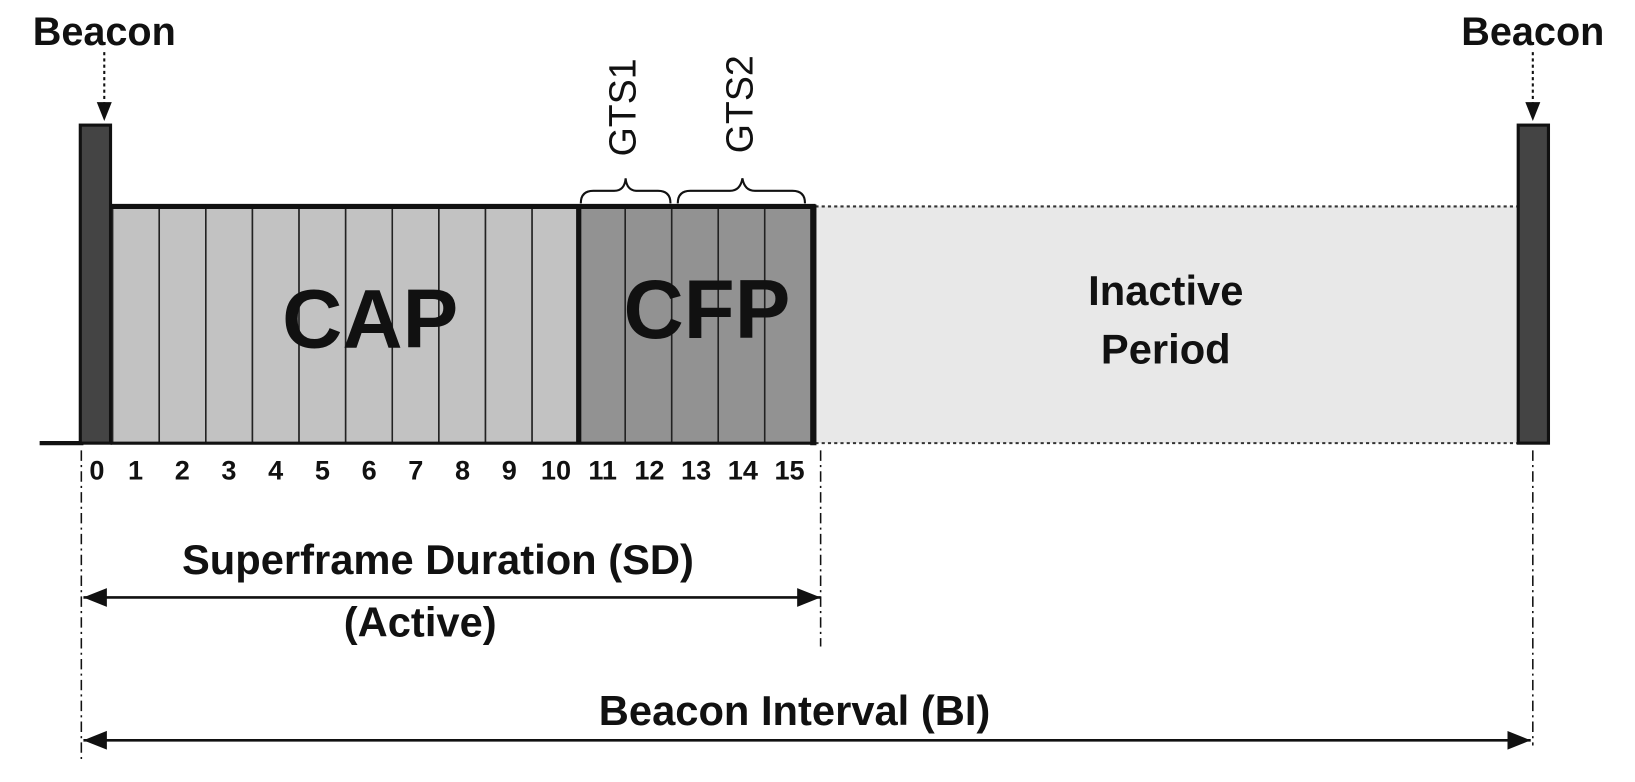  Describe the element at coordinates (649, 469) in the screenshot. I see `slot-number: 12` at that location.